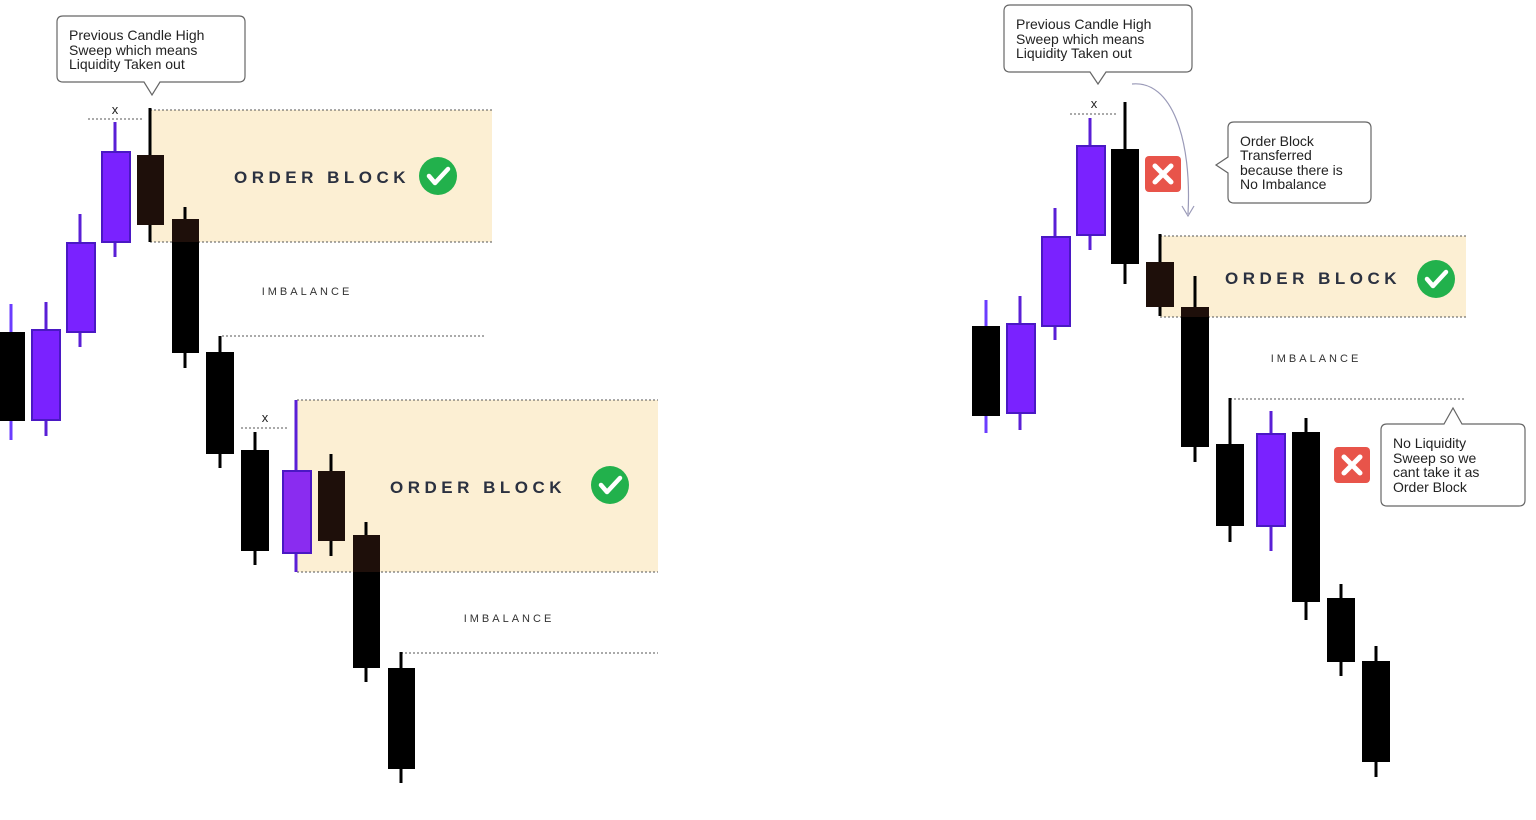  What do you see at coordinates (1429, 443) in the screenshot?
I see `callout-line: No Liquidity` at bounding box center [1429, 443].